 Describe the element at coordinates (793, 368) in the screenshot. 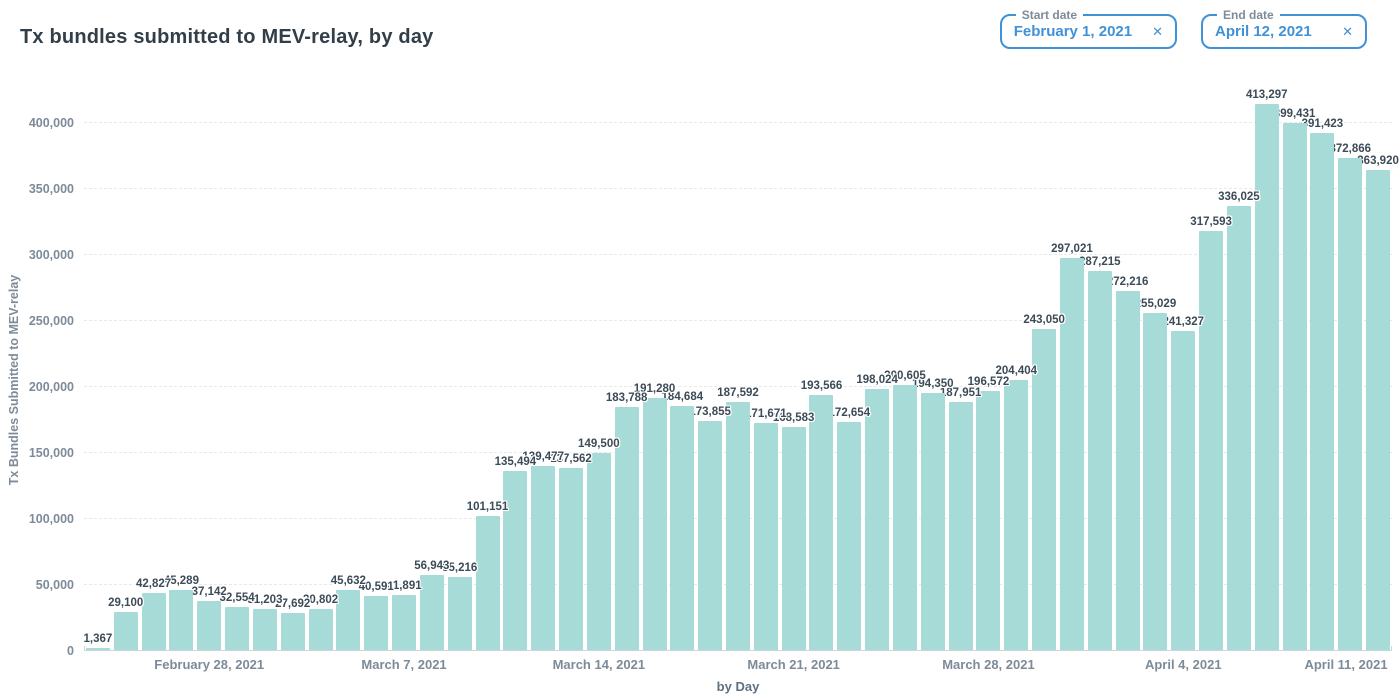

I see `bar: 168,583` at that location.